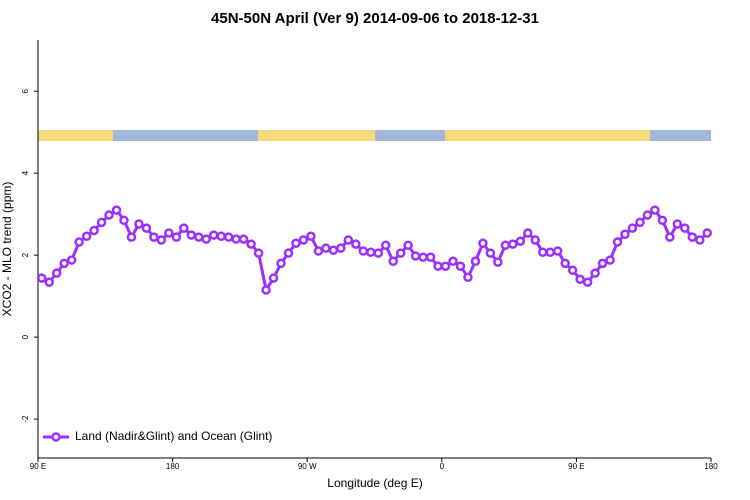  I want to click on y-axis-label: XCO2 - MLO trend (ppm), so click(7, 249).